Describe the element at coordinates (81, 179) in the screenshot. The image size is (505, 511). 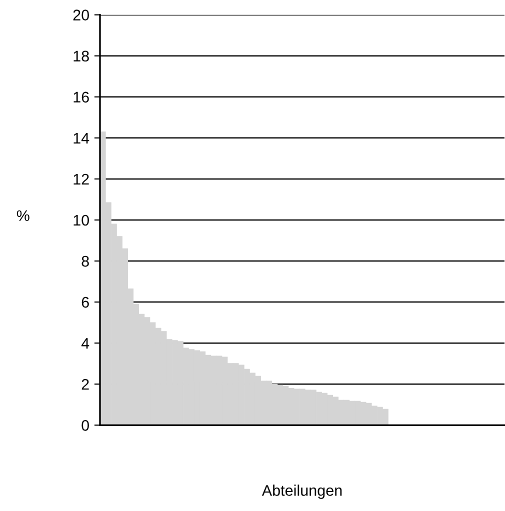
I see `y-tick-label: 12` at that location.